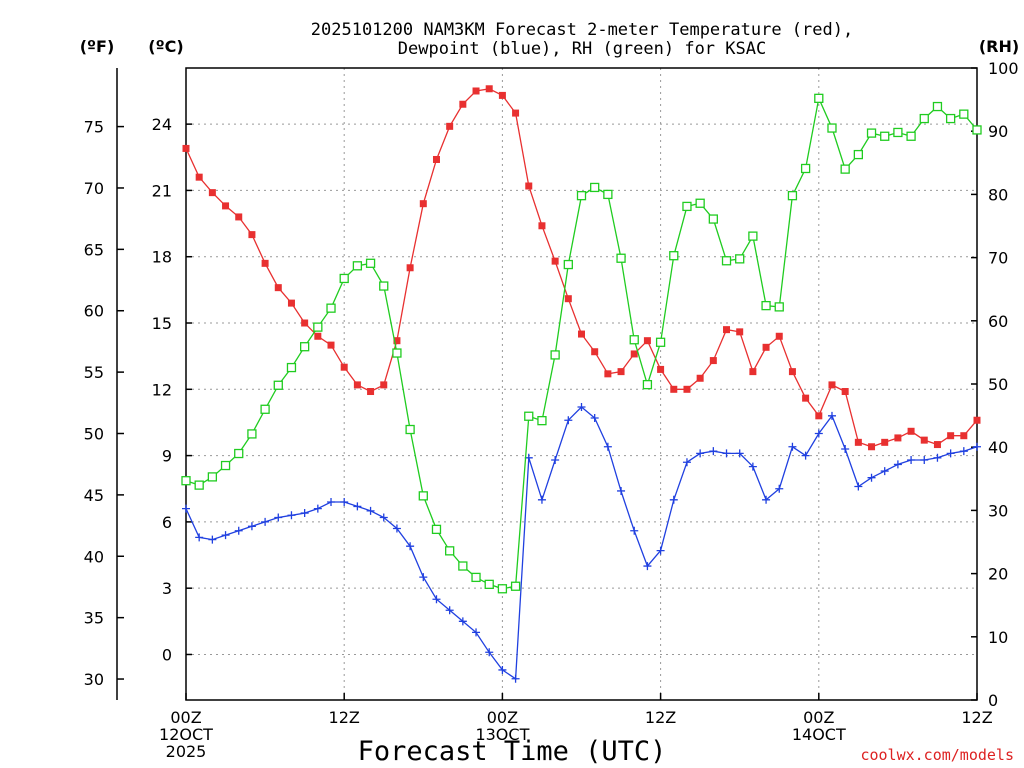 This screenshot has height=768, width=1024. What do you see at coordinates (937, 755) in the screenshot?
I see `source-credit: coolwx.com/models` at bounding box center [937, 755].